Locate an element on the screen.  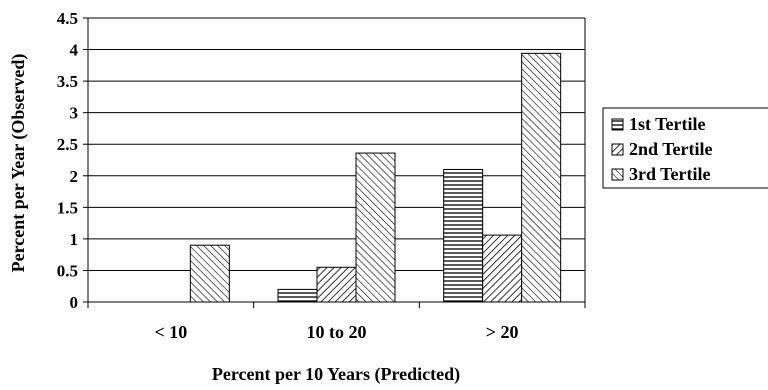
y-tick-label: 1 is located at coordinates (74, 239).